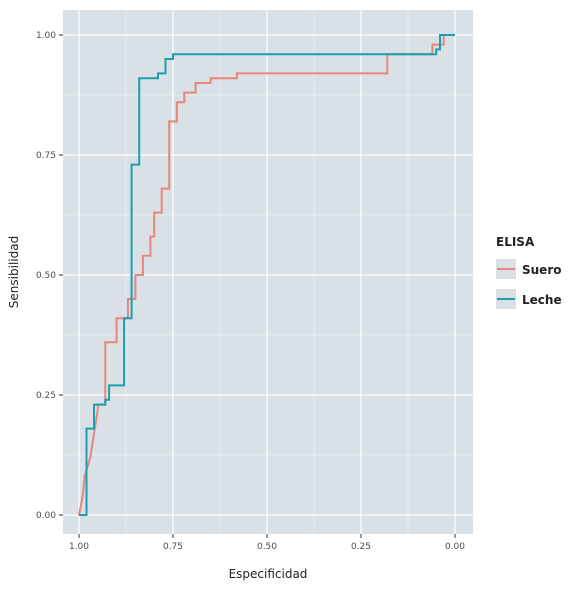  What do you see at coordinates (46, 36) in the screenshot?
I see `y-tick-label: 1.00` at bounding box center [46, 36].